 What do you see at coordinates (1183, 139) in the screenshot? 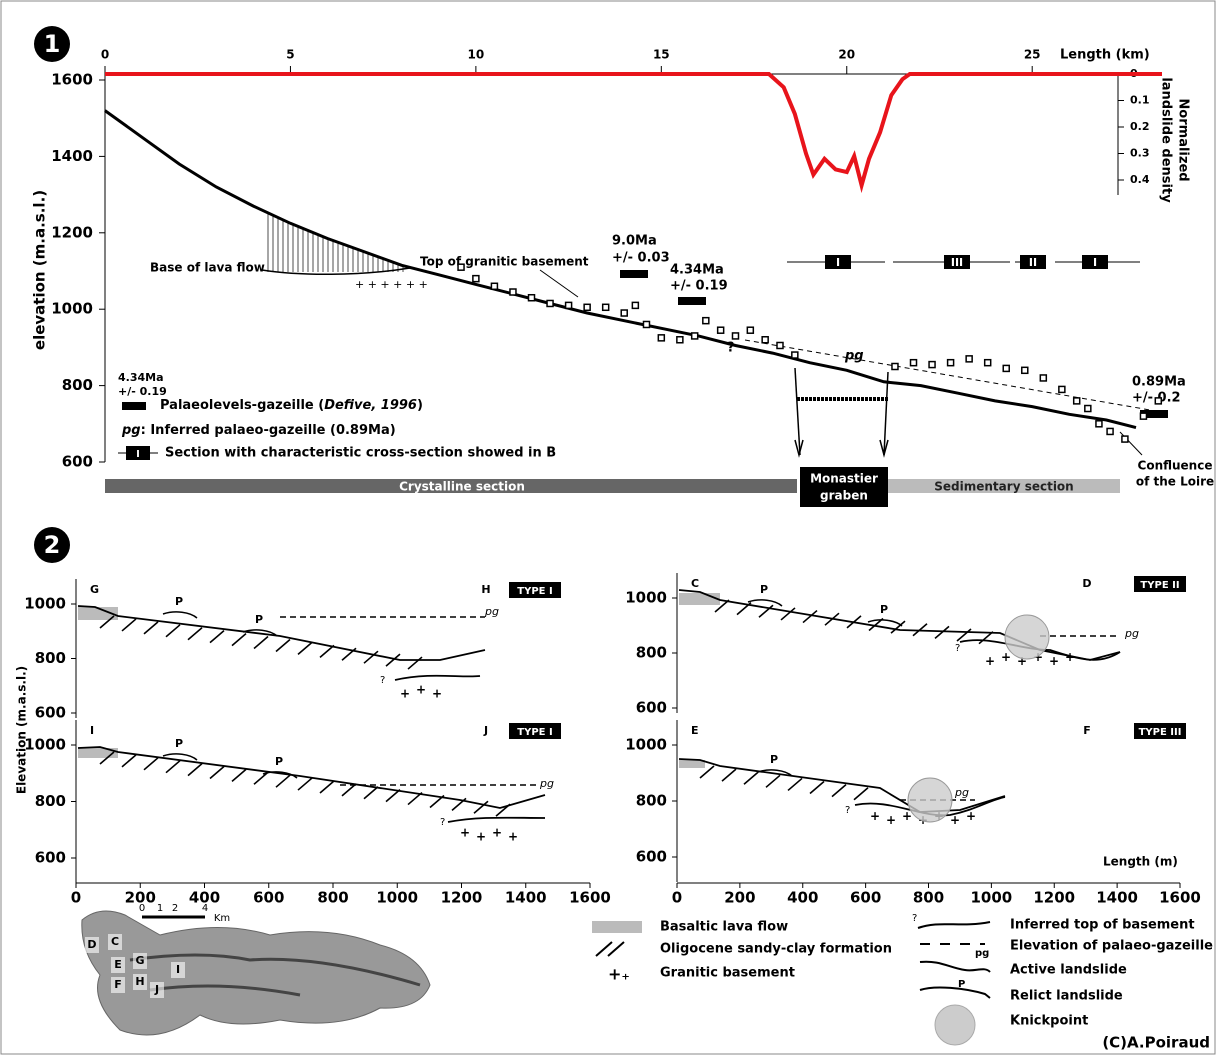
I see `y2-axis-label: Normalized` at bounding box center [1183, 139].